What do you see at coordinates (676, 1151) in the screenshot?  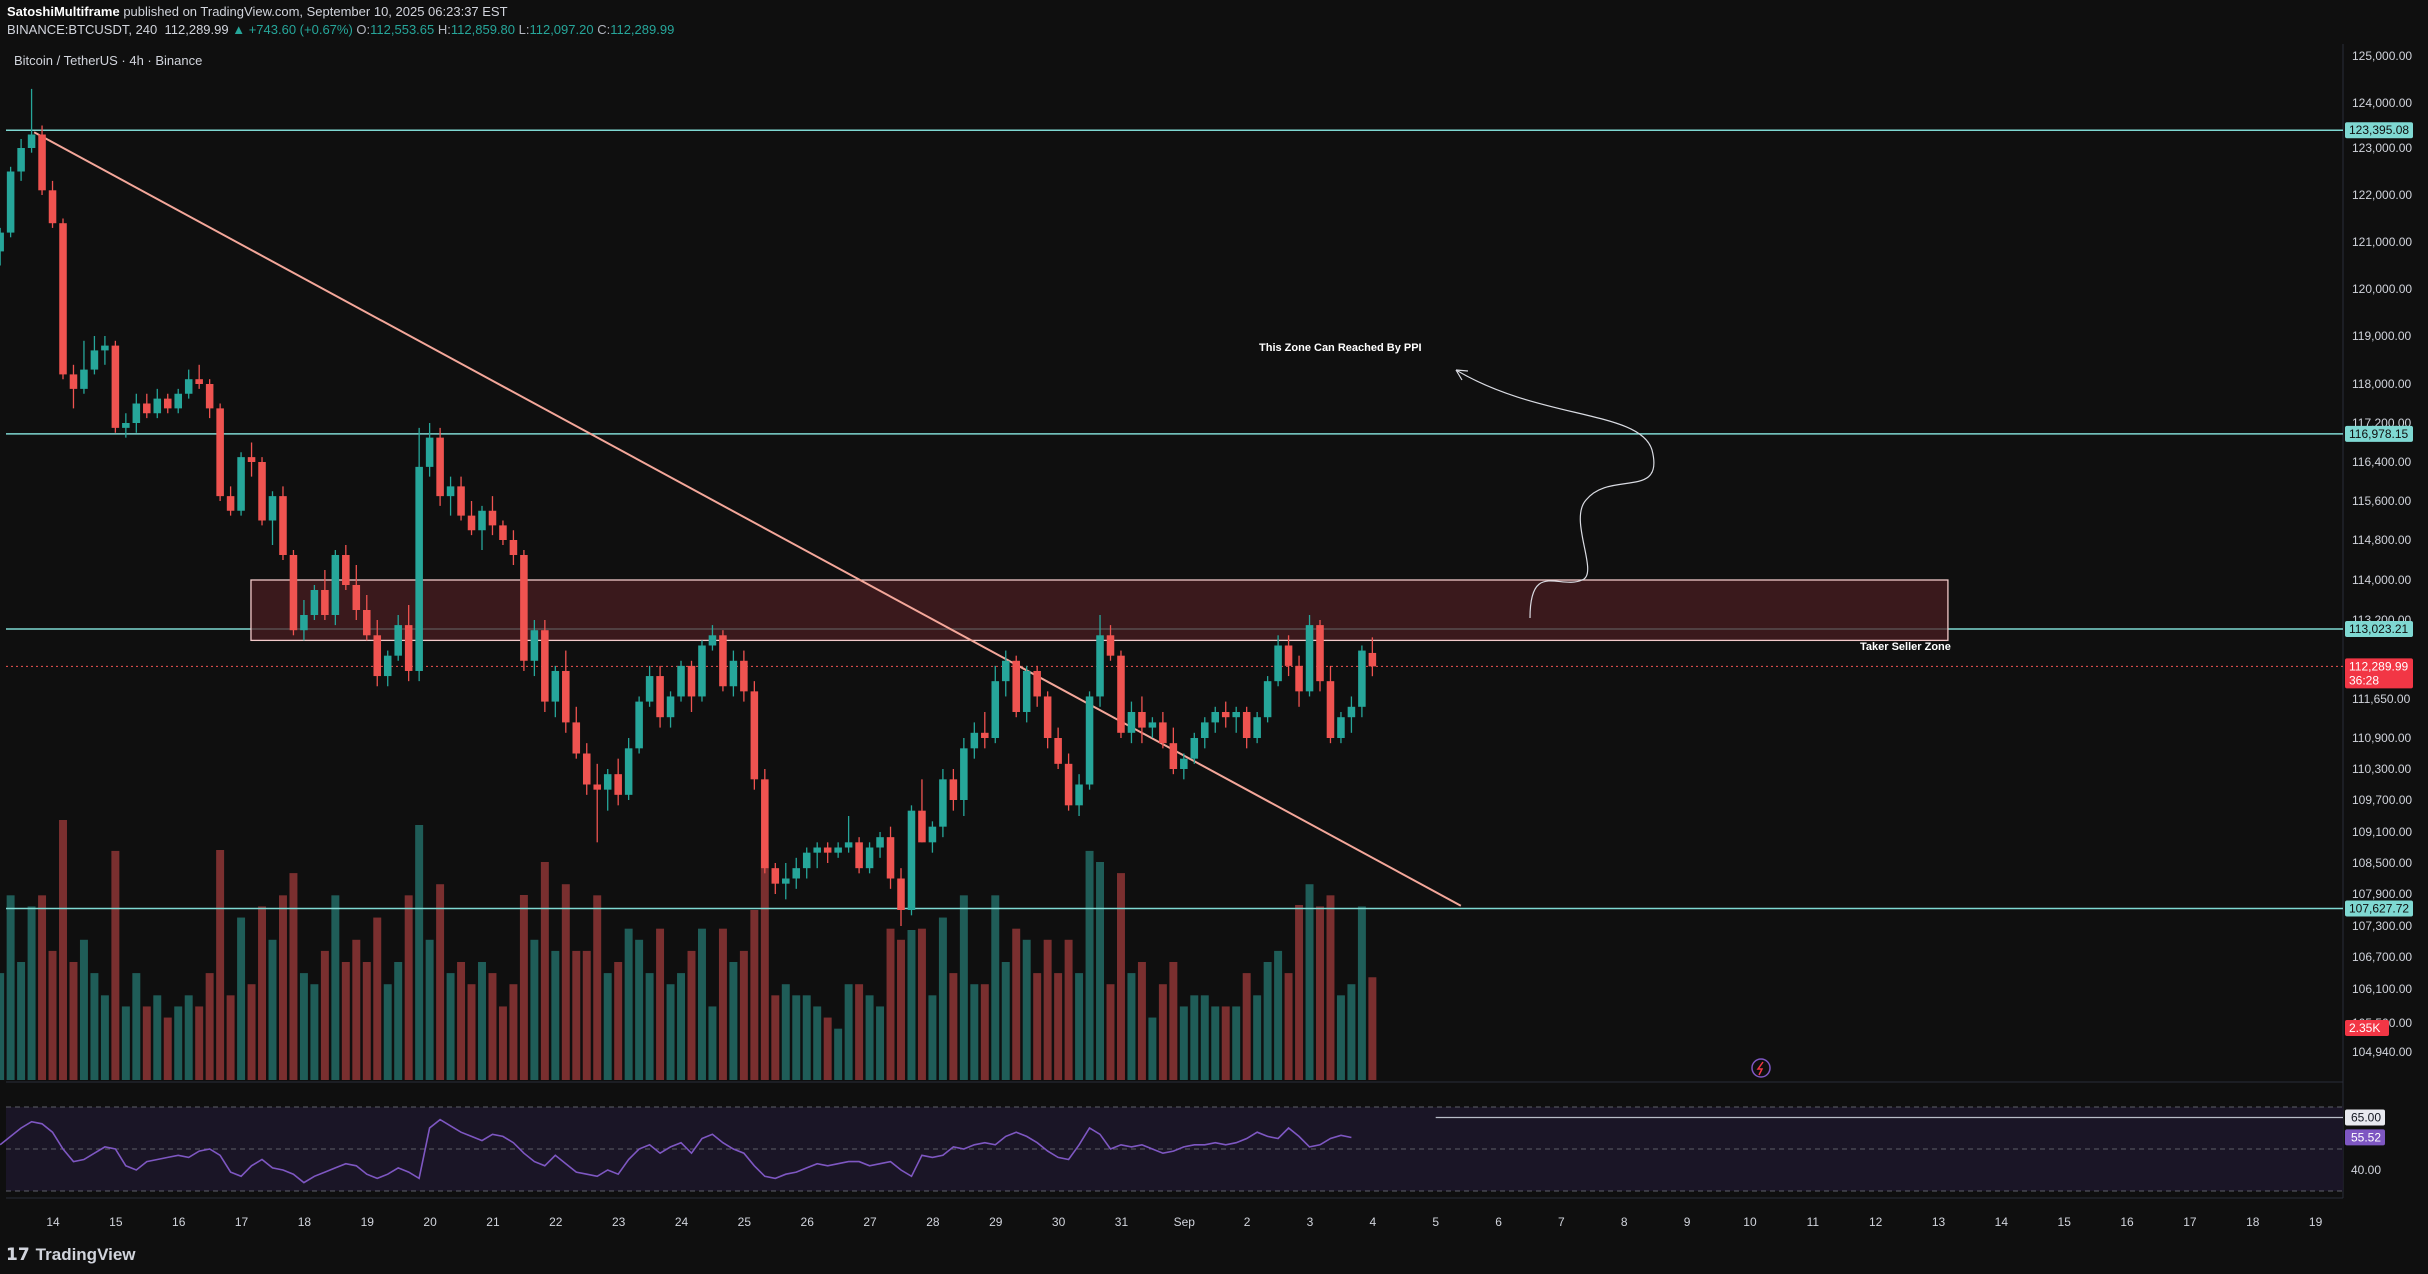 I see `rsi-line` at bounding box center [676, 1151].